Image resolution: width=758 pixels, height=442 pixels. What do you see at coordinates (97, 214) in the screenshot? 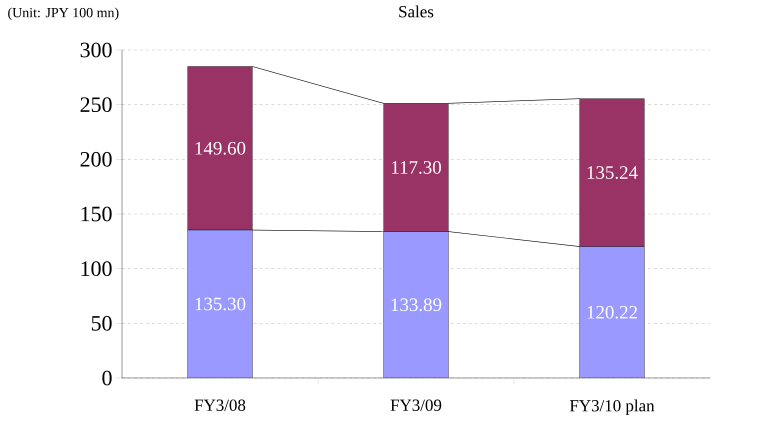
I see `y-tick-label: 150` at bounding box center [97, 214].